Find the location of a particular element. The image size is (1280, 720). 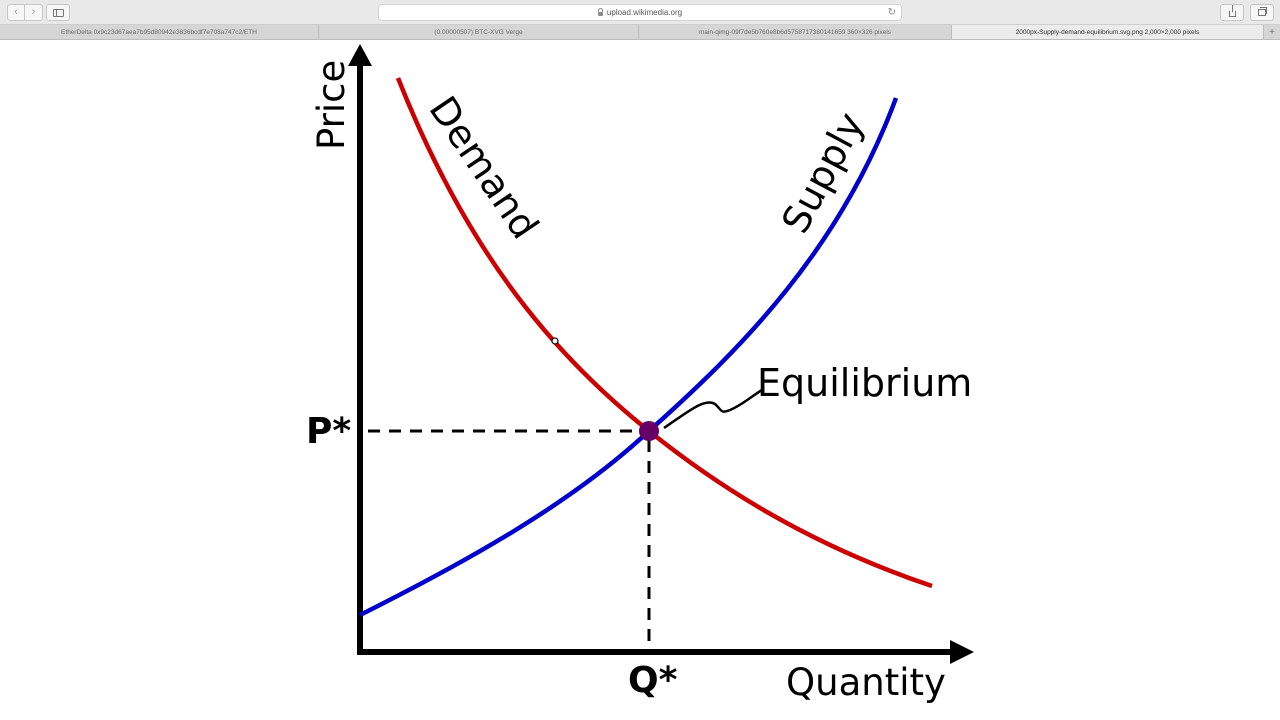

share-button is located at coordinates (1232, 12).